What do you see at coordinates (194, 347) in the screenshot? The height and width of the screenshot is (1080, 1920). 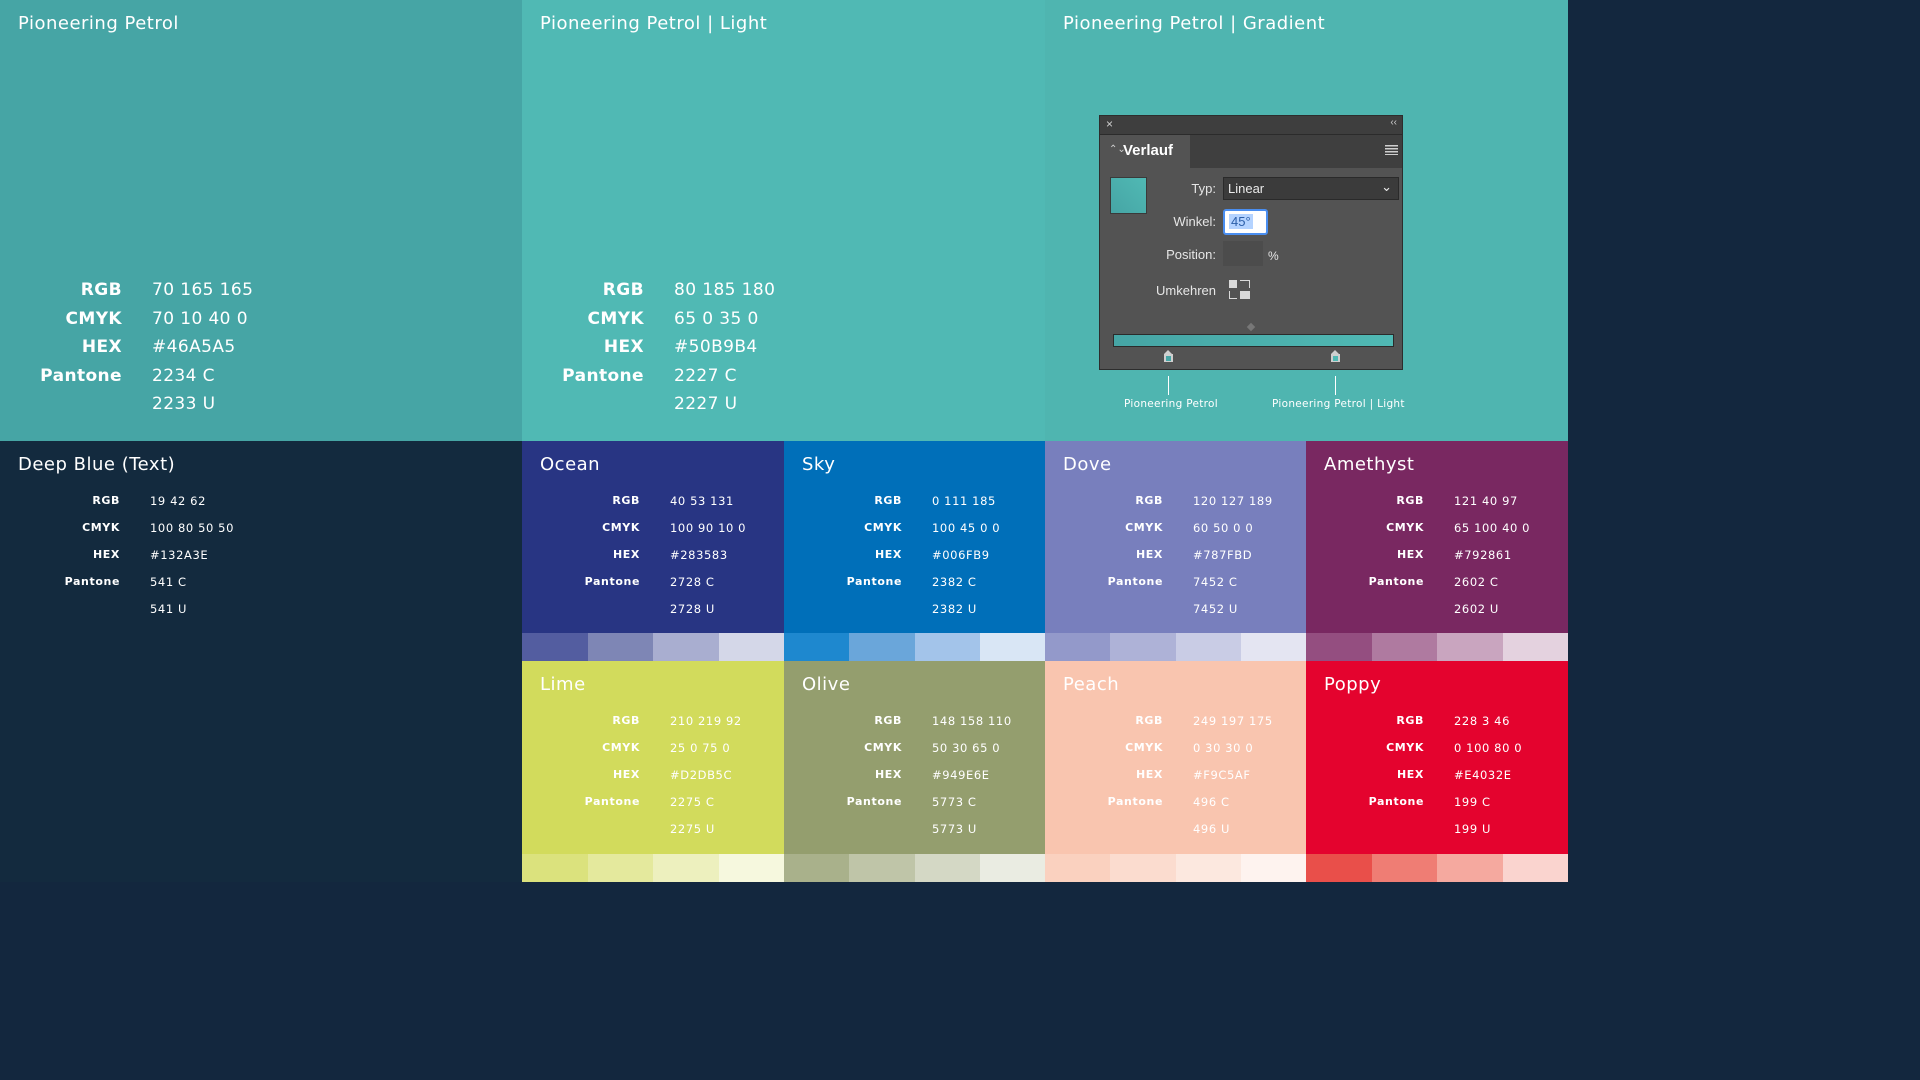 I see `hex-value: #46A5A5` at bounding box center [194, 347].